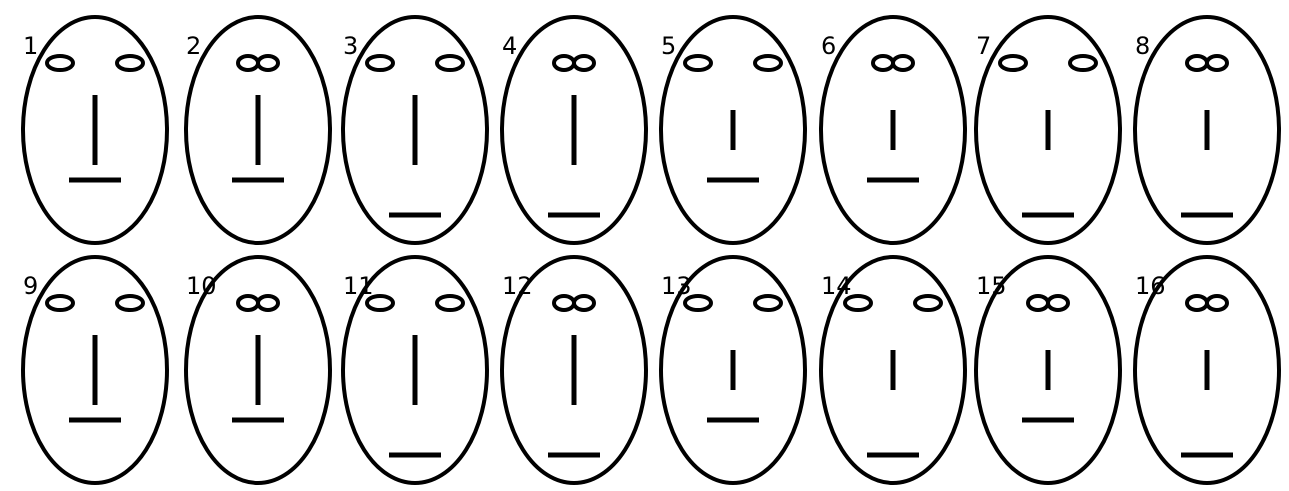 The image size is (1289, 491). Describe the element at coordinates (30, 46) in the screenshot. I see `face-number-label: 1` at that location.